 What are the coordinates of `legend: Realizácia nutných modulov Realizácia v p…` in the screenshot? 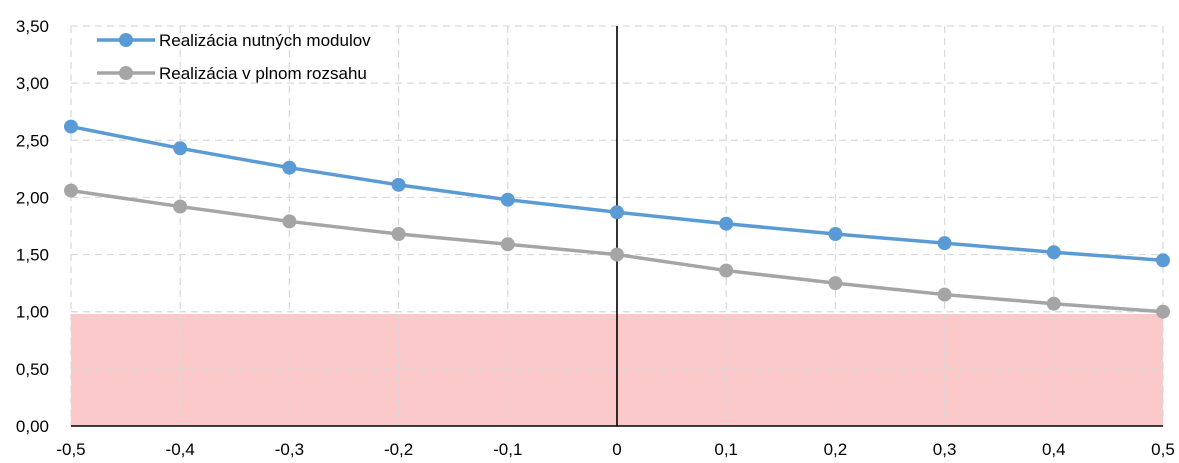 It's located at (234, 57).